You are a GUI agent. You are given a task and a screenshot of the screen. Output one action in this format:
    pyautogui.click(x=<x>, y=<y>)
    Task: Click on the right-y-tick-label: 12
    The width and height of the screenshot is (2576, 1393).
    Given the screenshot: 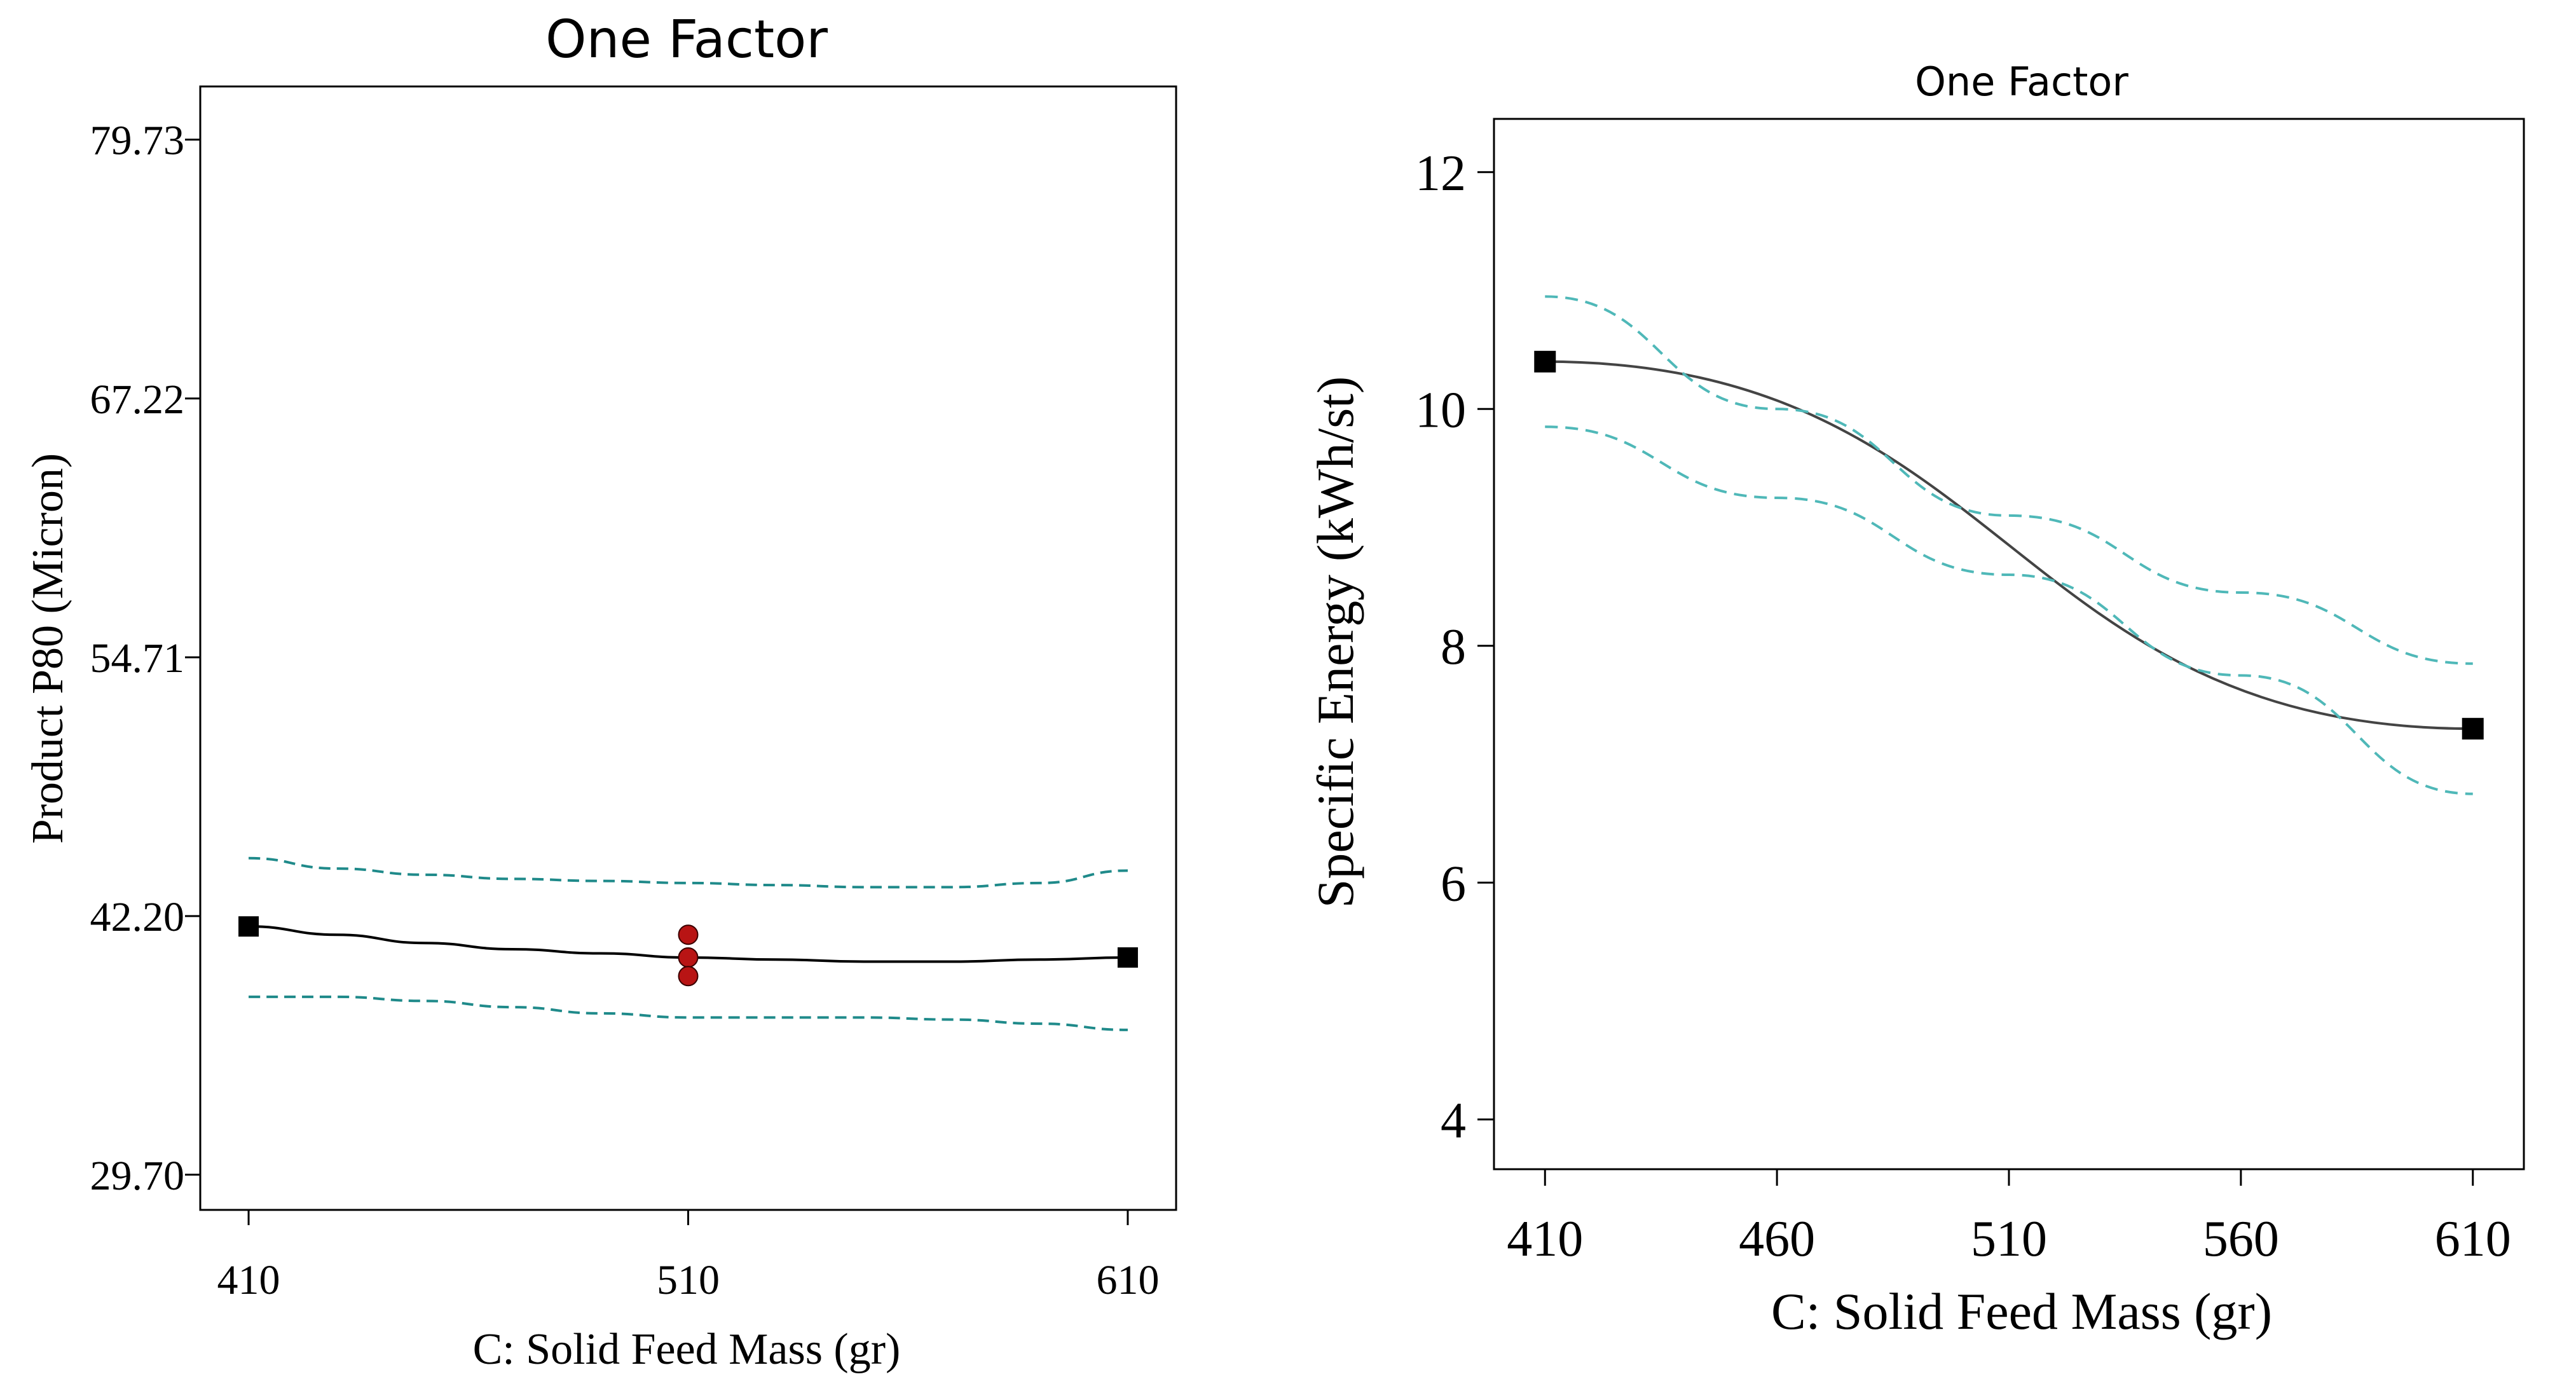 What is the action you would take?
    pyautogui.click(x=1440, y=174)
    